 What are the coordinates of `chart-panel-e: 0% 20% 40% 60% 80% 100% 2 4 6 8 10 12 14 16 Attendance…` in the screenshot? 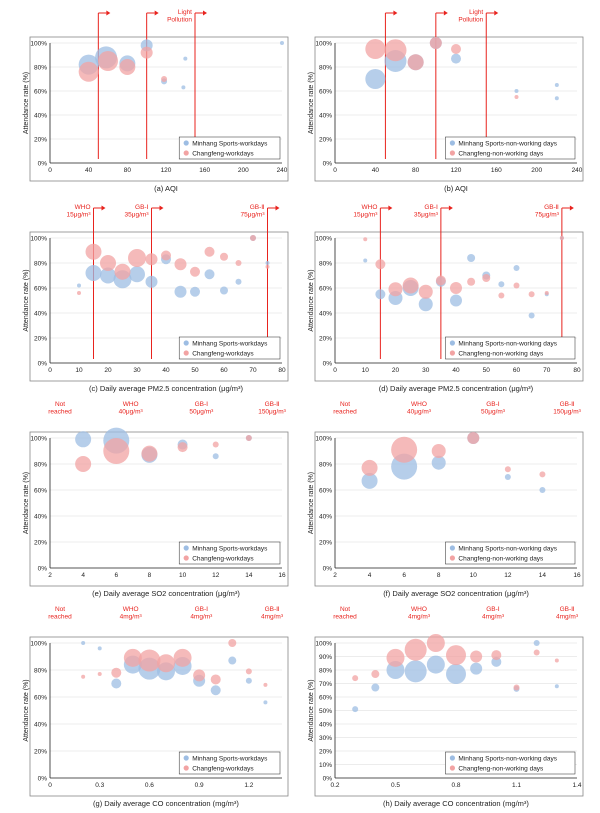 It's located at (156, 499).